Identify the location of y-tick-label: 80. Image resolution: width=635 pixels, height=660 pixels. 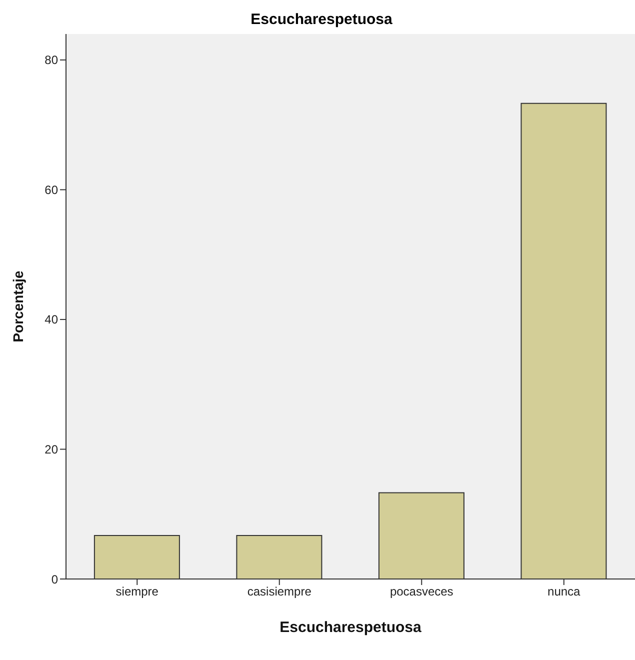
(51, 60).